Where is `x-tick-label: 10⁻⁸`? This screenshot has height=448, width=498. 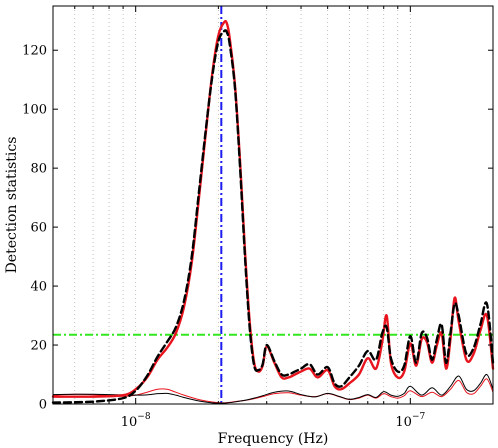 x-tick-label: 10⁻⁸ is located at coordinates (136, 421).